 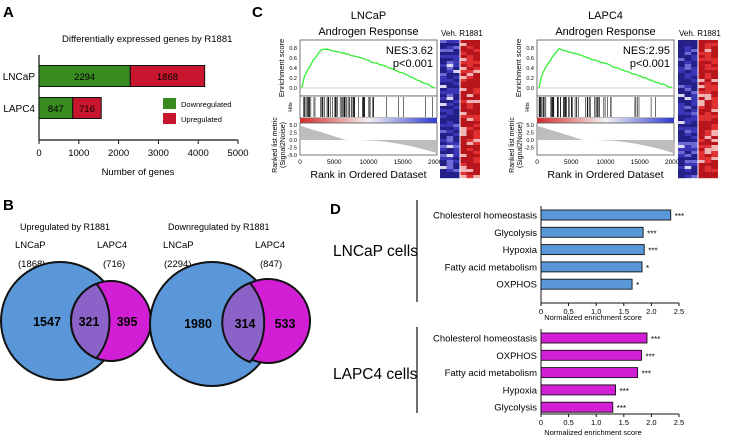 I want to click on pathway-label: Hypoxia, so click(x=520, y=390).